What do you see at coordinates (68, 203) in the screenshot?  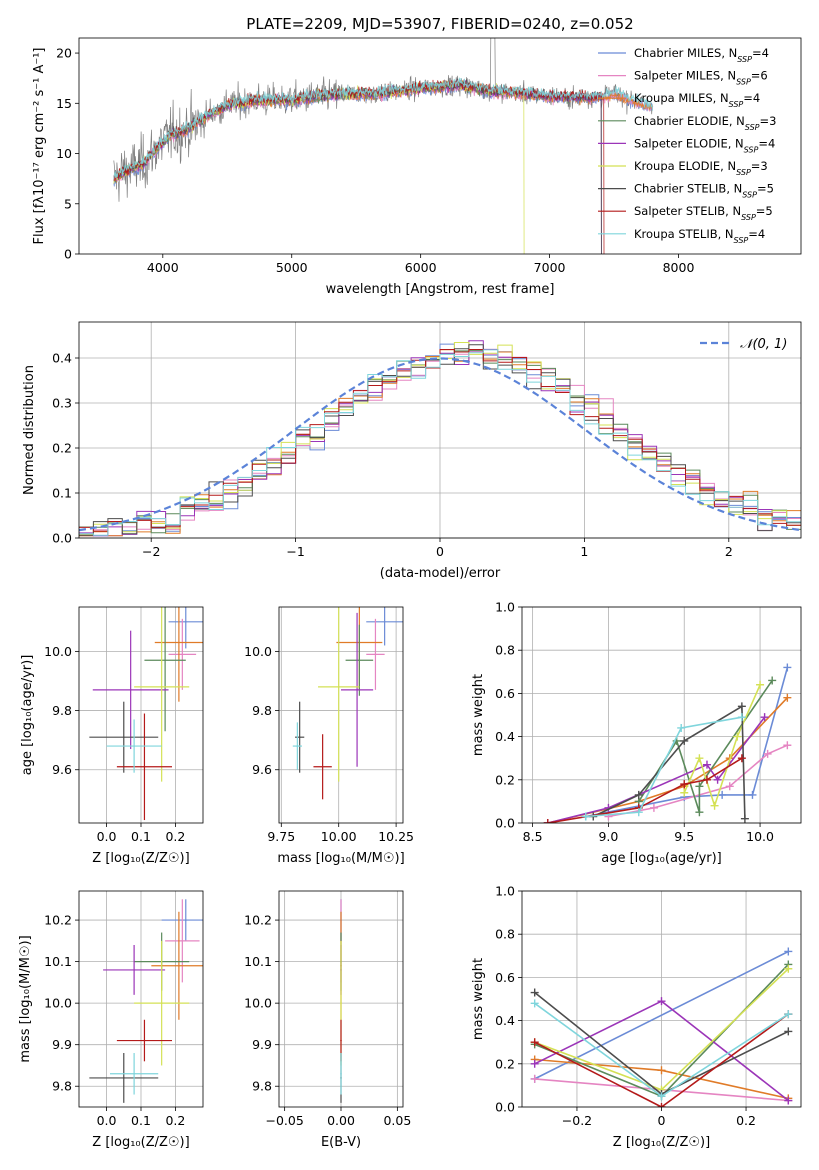 I see `y-tick-label: 5` at bounding box center [68, 203].